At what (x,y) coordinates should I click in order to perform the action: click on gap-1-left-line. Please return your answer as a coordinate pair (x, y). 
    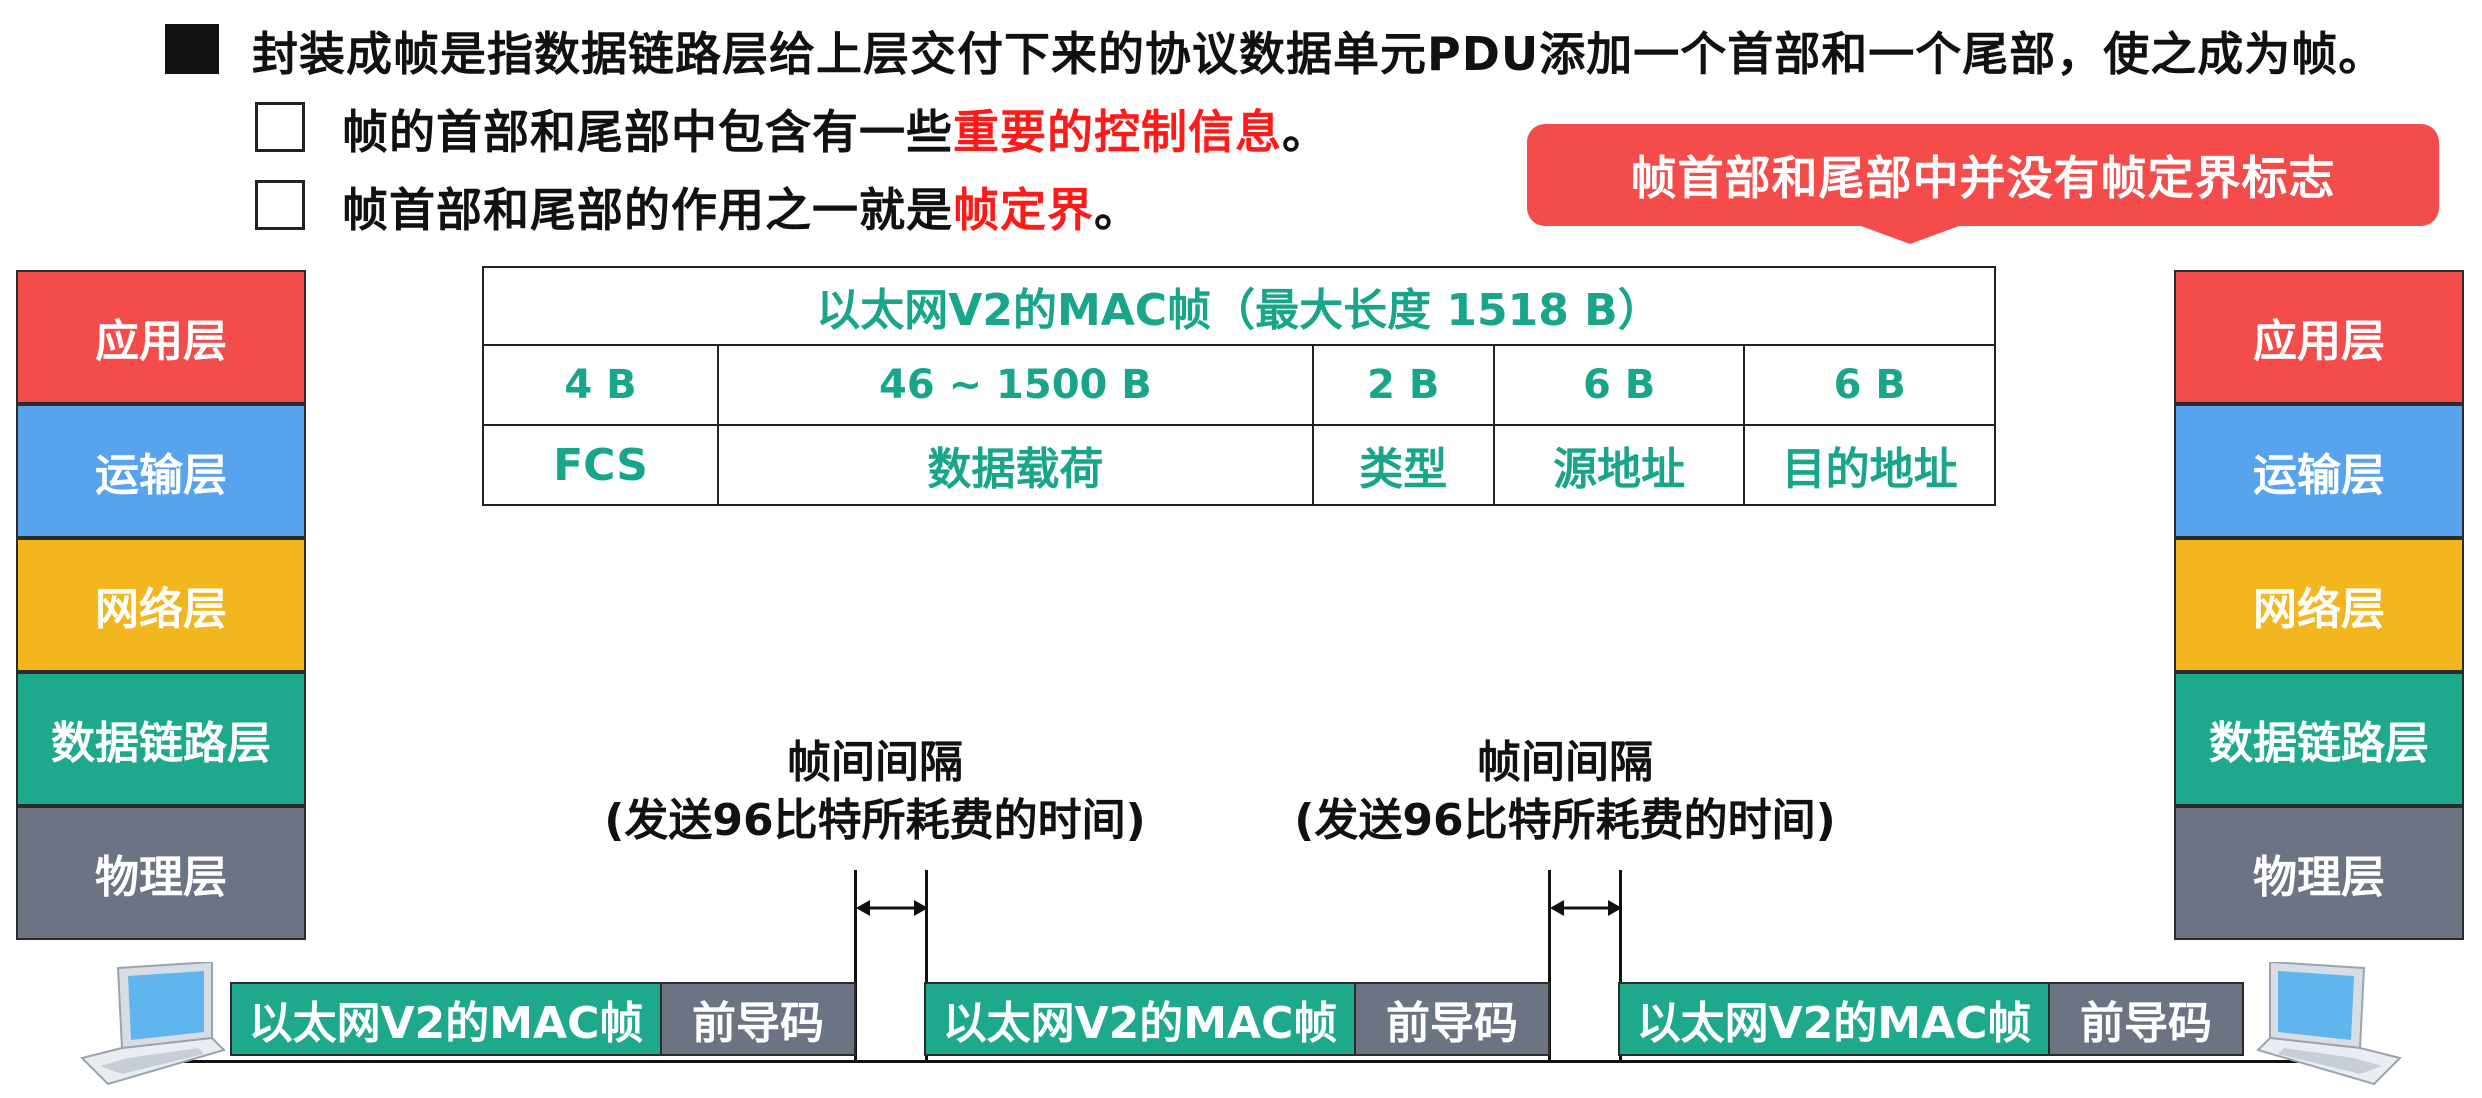
    Looking at the image, I should click on (855, 965).